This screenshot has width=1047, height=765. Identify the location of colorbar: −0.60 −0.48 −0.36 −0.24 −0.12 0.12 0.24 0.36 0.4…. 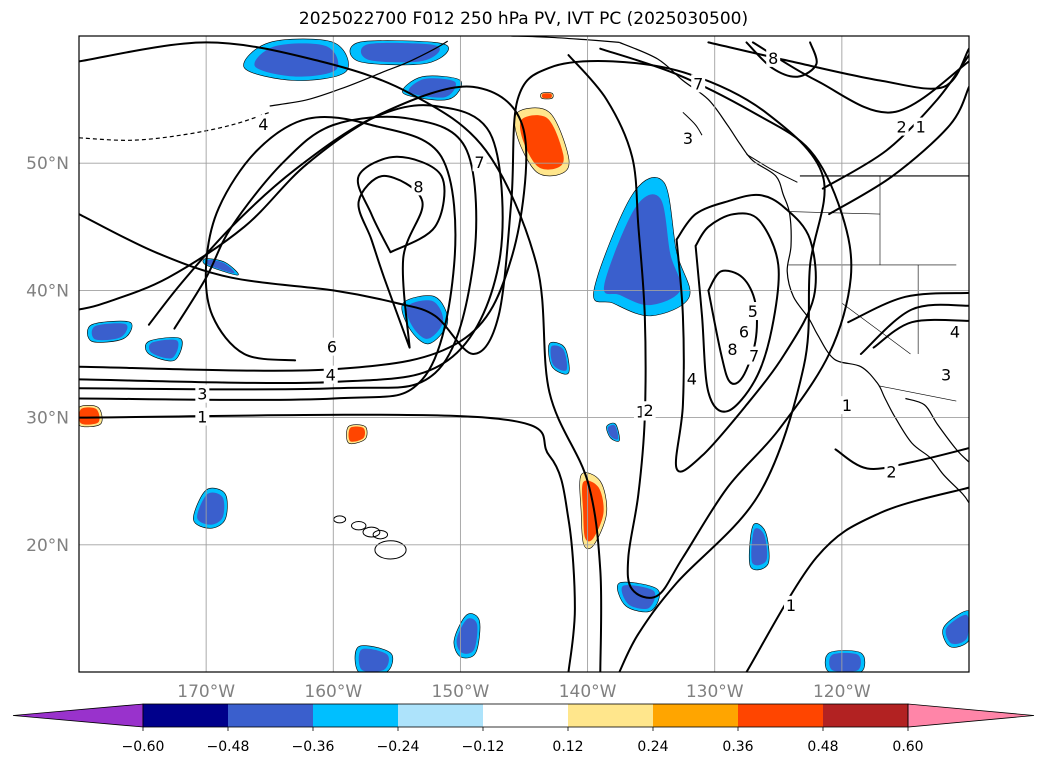
(523, 729).